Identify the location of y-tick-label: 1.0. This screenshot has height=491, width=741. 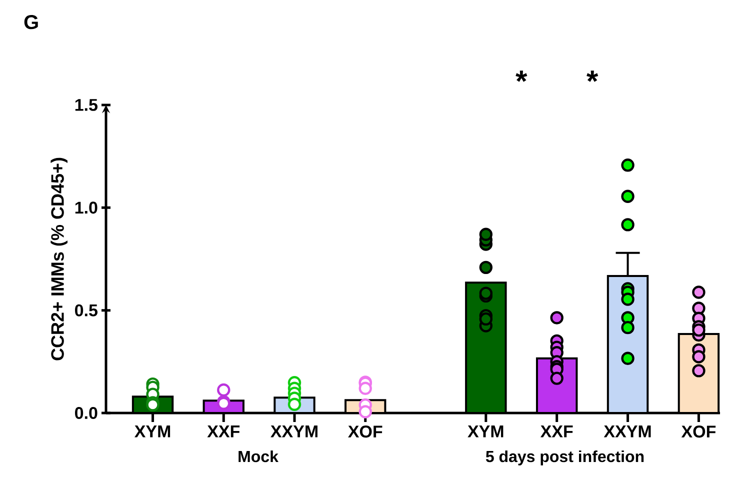
(86, 208).